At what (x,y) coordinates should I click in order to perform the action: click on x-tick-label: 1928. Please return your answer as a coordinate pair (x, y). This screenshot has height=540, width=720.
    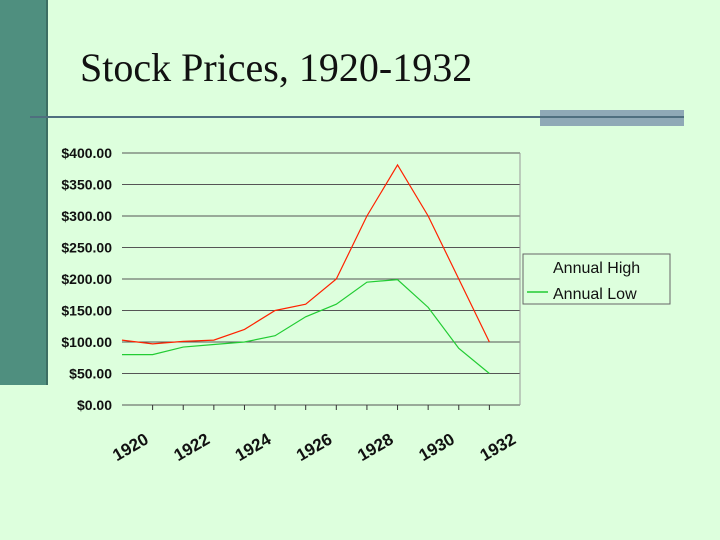
    Looking at the image, I should click on (375, 447).